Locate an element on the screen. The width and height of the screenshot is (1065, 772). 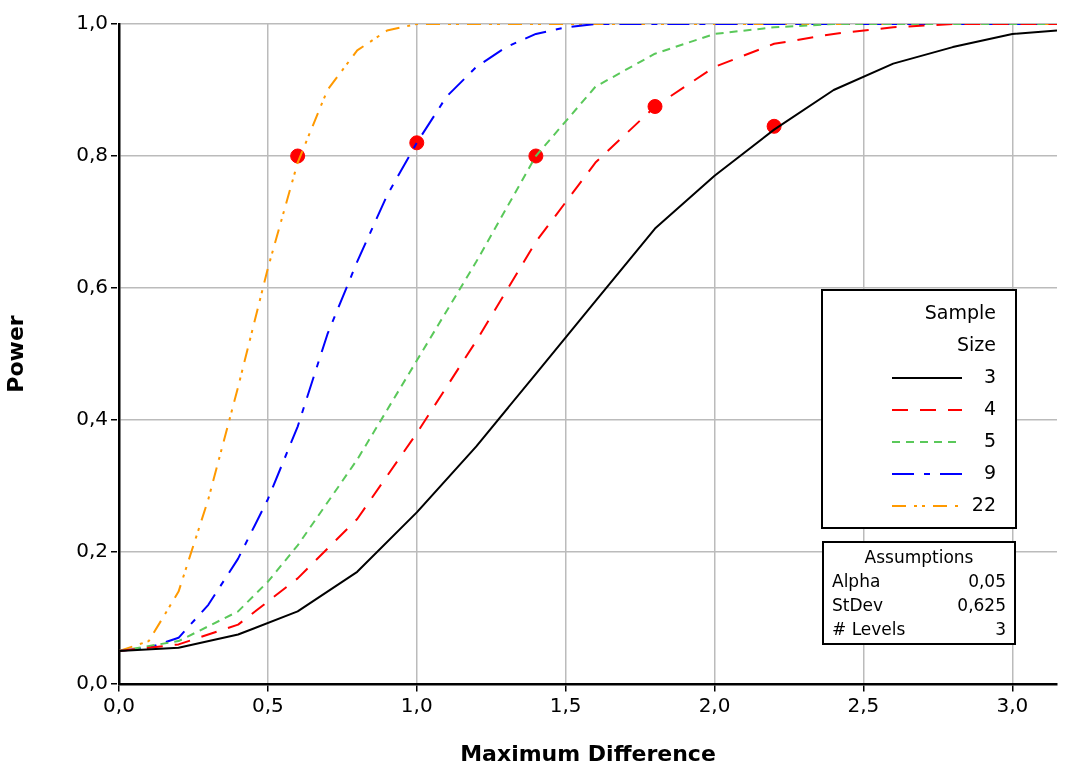
y-tick-label: 1,0 is located at coordinates (92, 22).